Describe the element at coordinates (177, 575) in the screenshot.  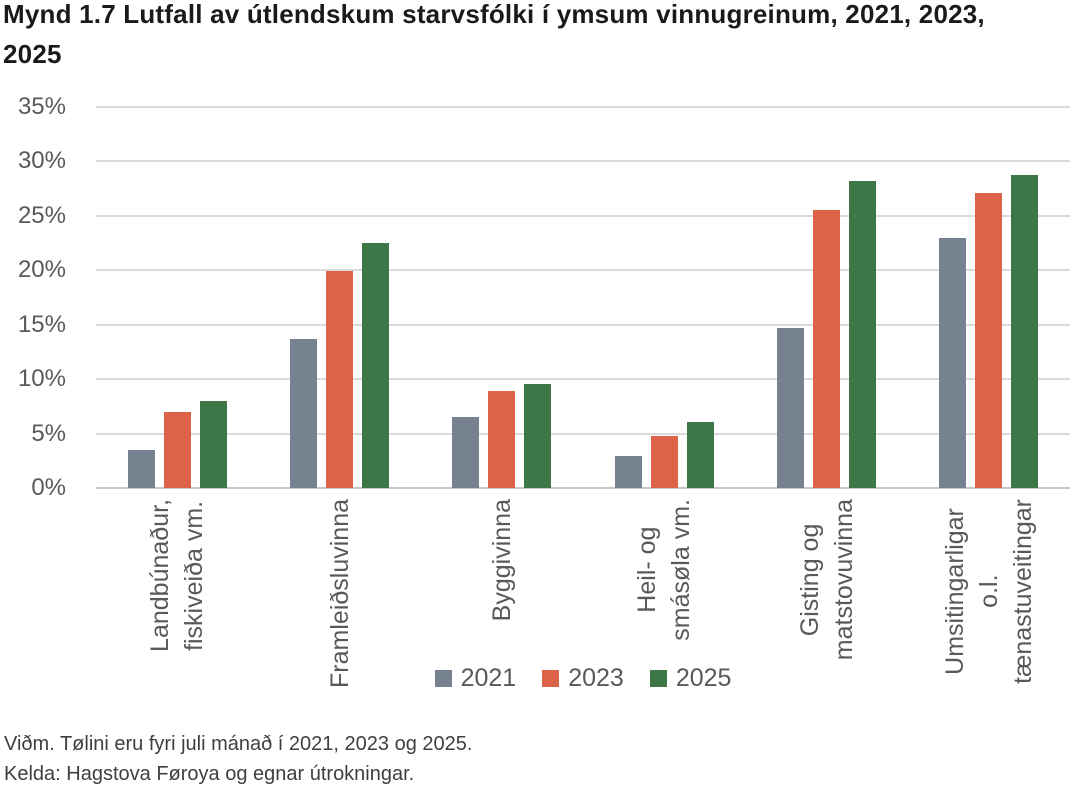
I see `x-category-label: Landbúnaður, fiskiveiða vm.` at that location.